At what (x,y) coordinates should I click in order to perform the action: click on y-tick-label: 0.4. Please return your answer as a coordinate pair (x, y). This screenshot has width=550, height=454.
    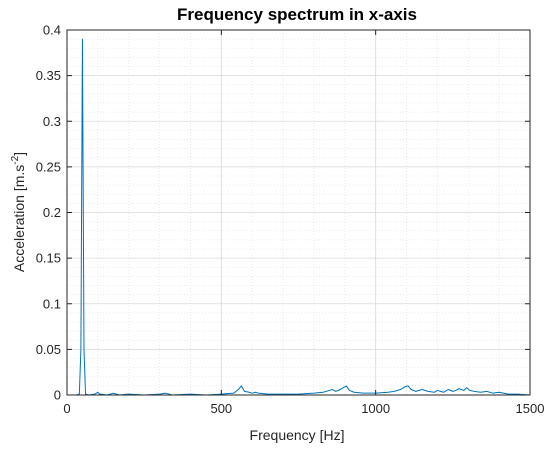
    Looking at the image, I should click on (52, 30).